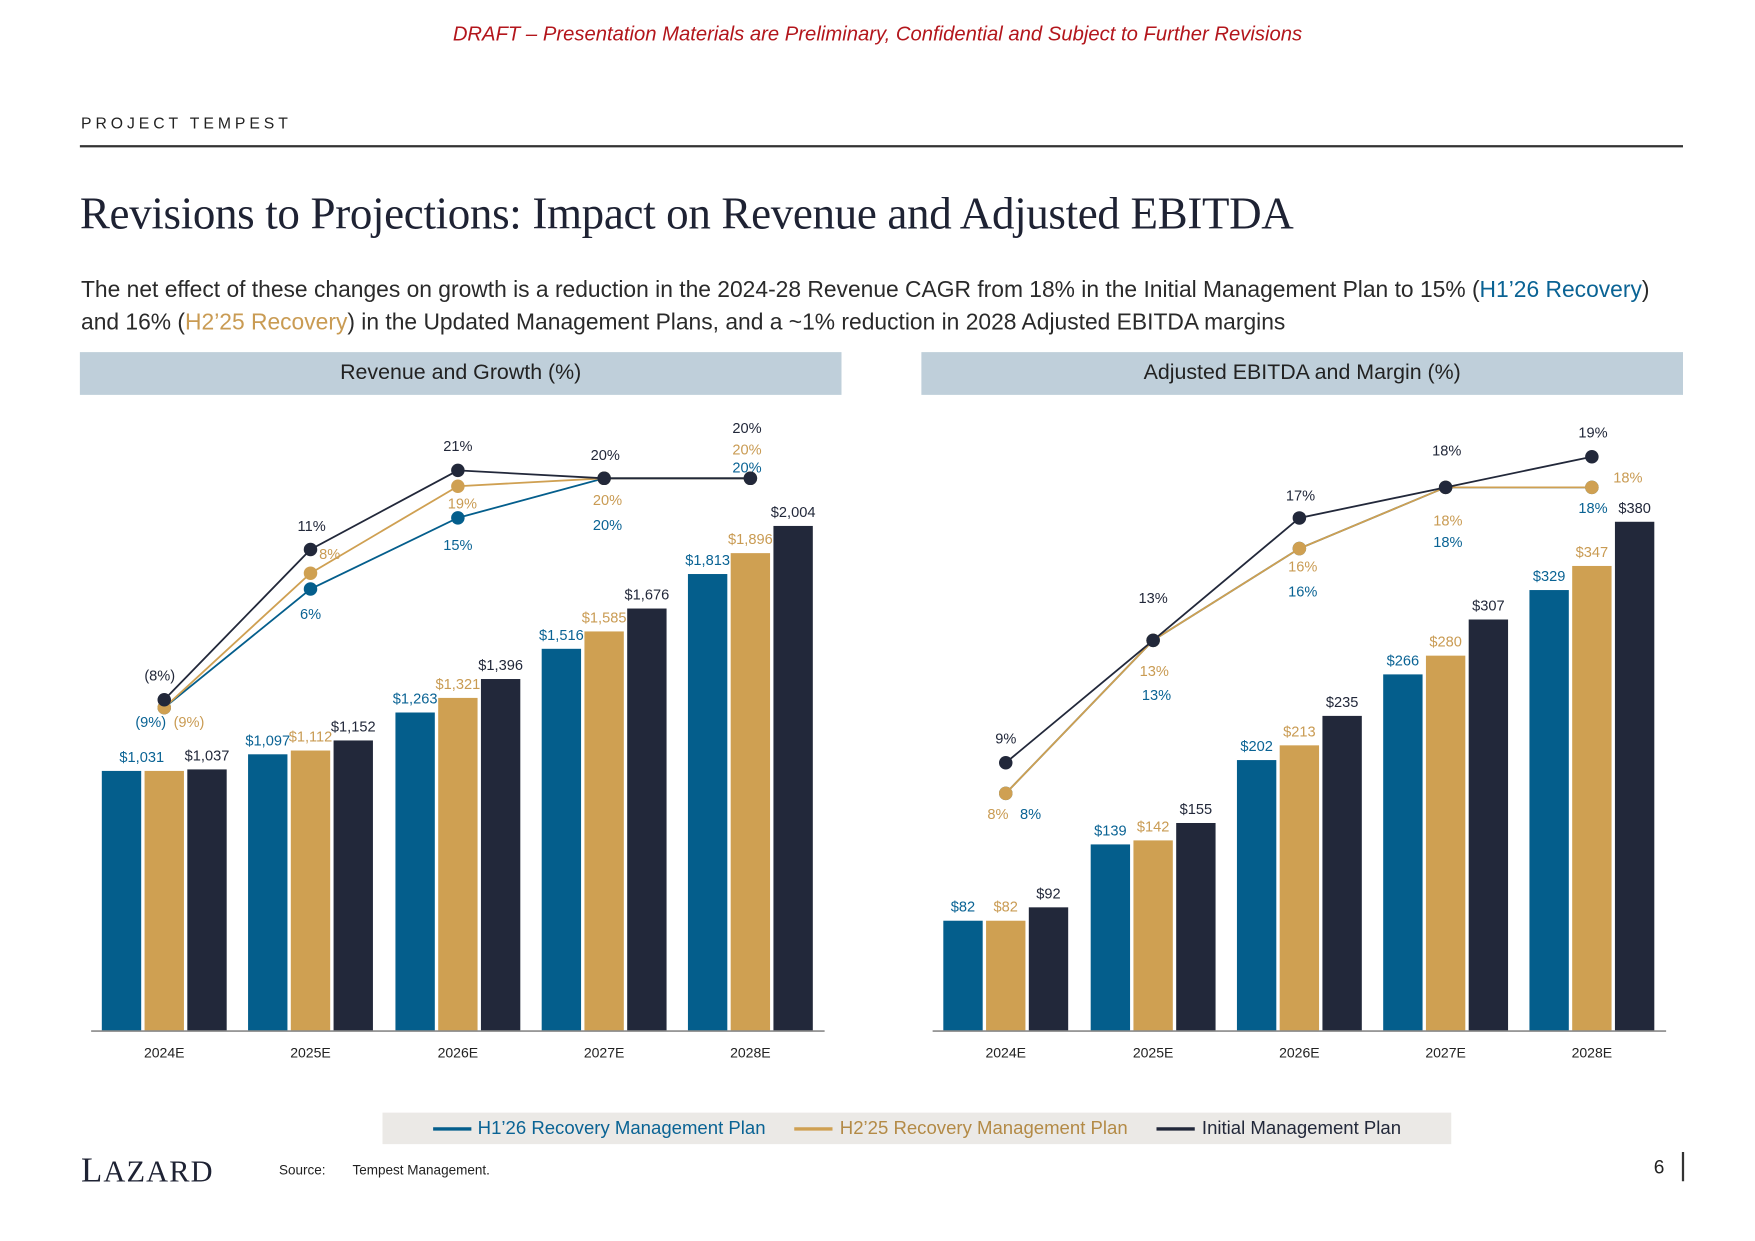 The height and width of the screenshot is (1241, 1755). Describe the element at coordinates (312, 527) in the screenshot. I see `line-value-label: 11%` at that location.